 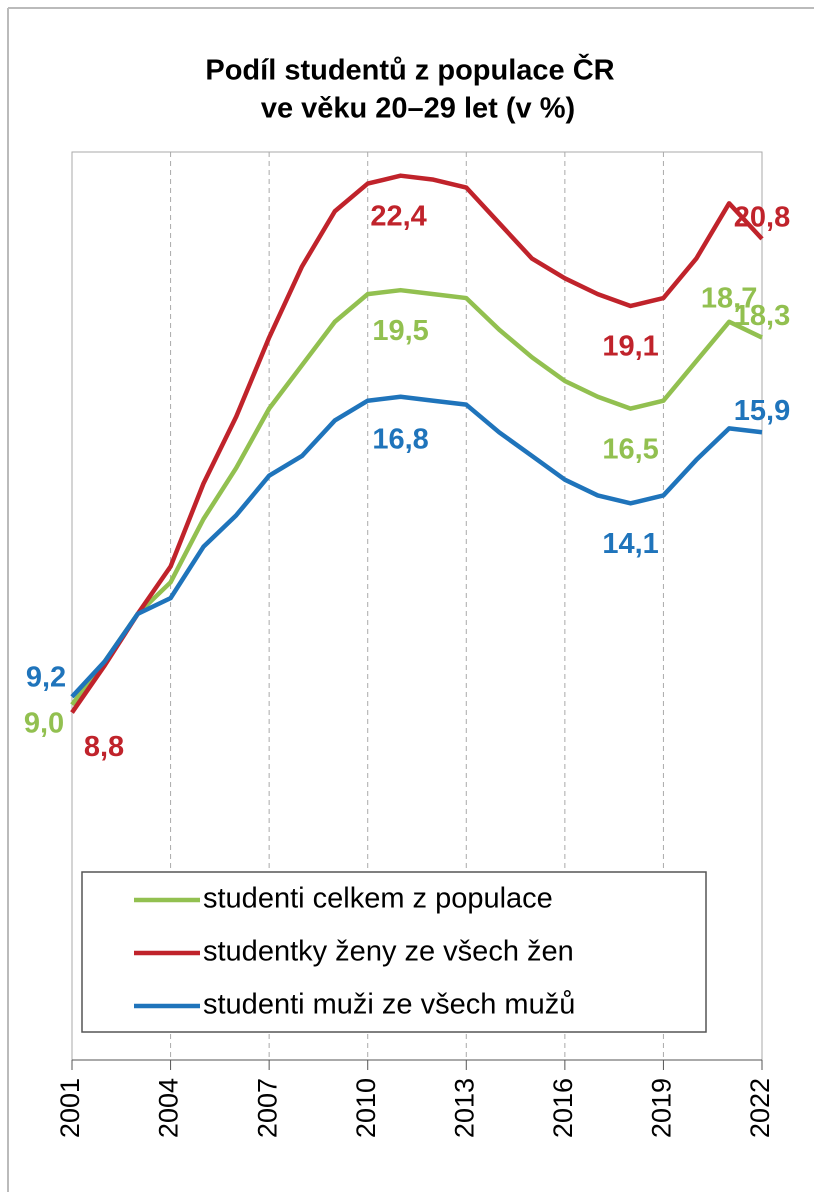 I want to click on data-label: 19,5, so click(x=400, y=331).